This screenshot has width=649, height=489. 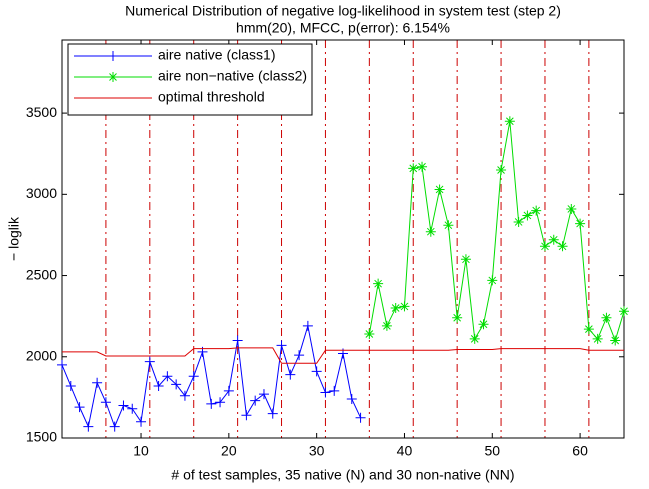 What do you see at coordinates (229, 451) in the screenshot?
I see `x-tick-label: 20` at bounding box center [229, 451].